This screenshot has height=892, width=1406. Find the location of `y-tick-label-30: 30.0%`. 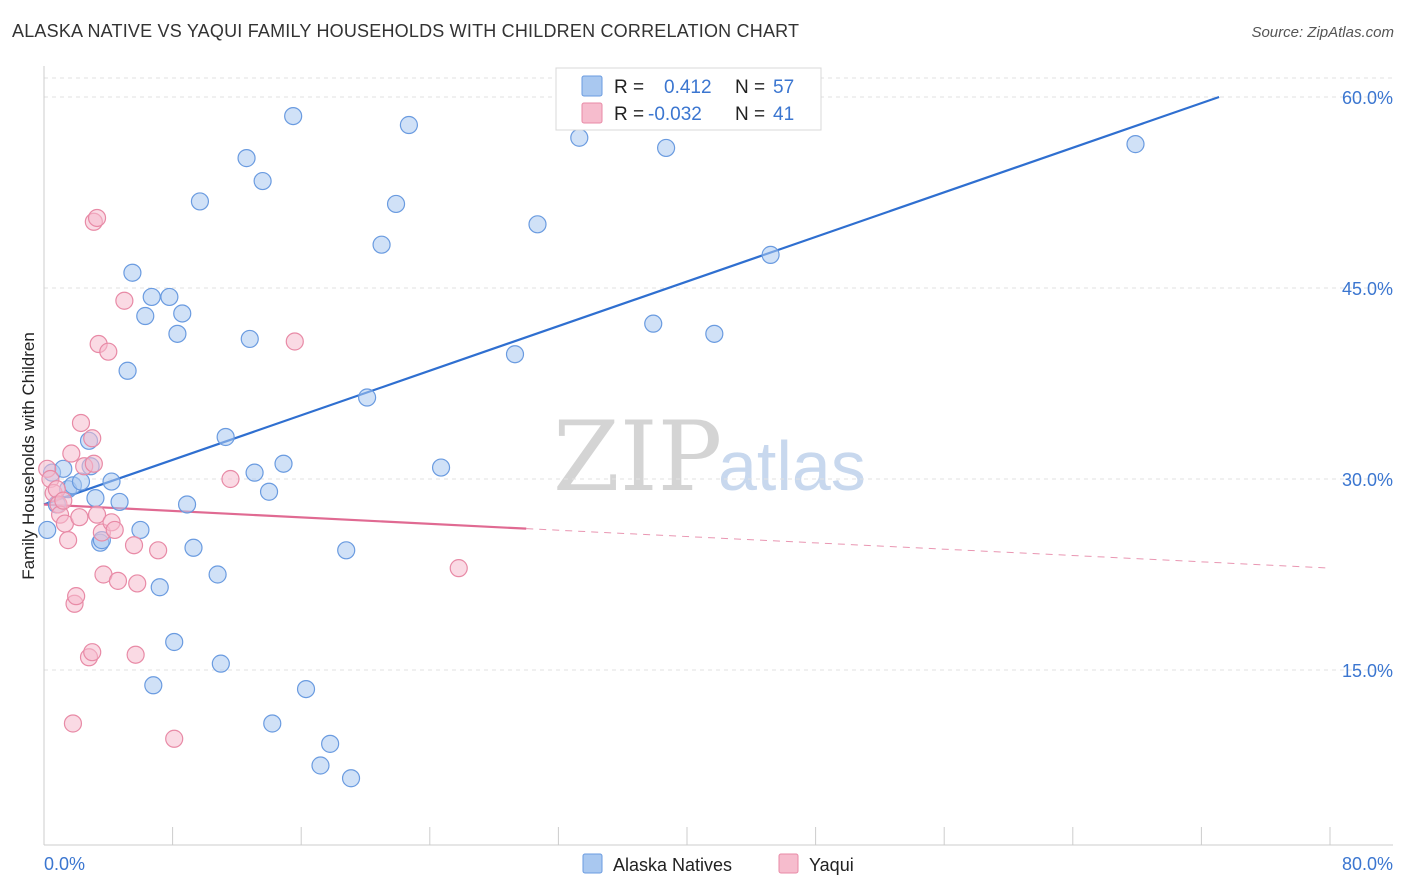

y-tick-label-30: 30.0% is located at coordinates (1367, 480).